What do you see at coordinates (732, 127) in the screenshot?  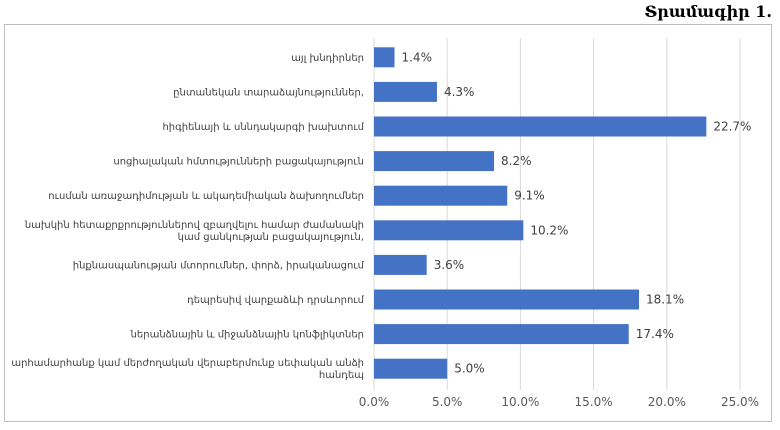 I see `data-label: 22.7%` at bounding box center [732, 127].